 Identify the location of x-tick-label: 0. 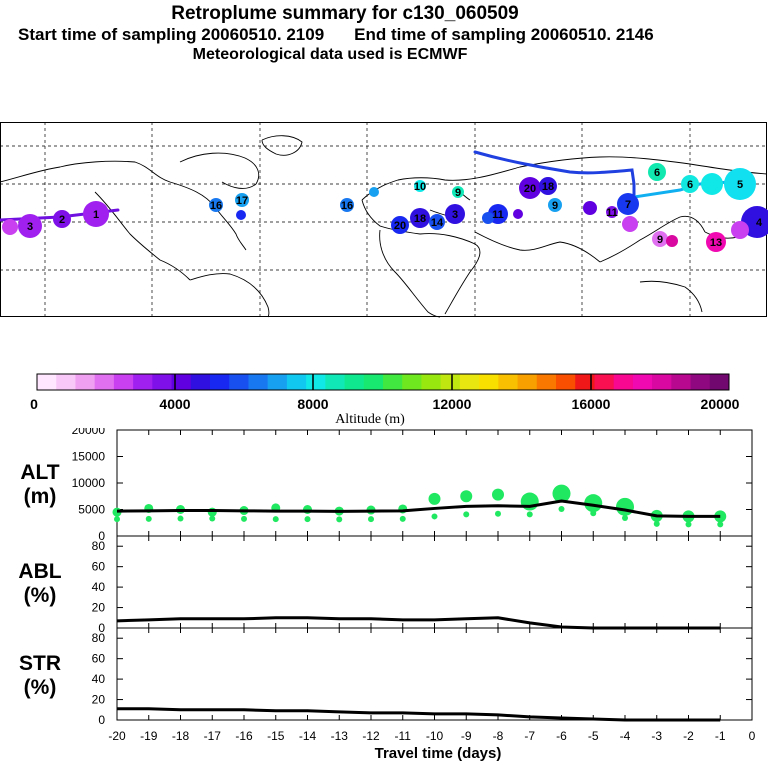
(752, 736).